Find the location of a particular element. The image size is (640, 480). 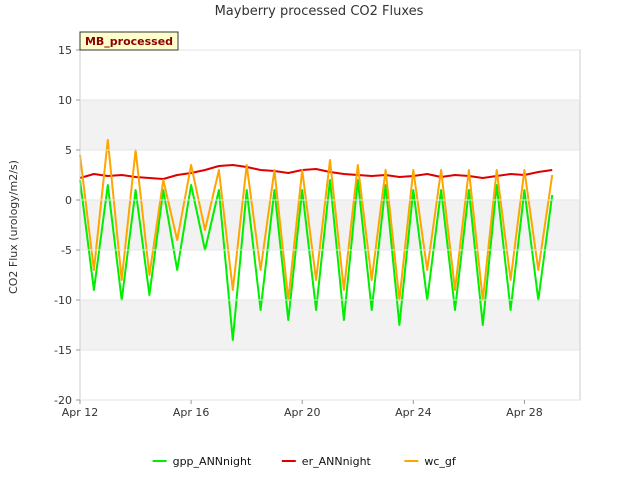

x-tick-label: Apr 20 is located at coordinates (302, 412).